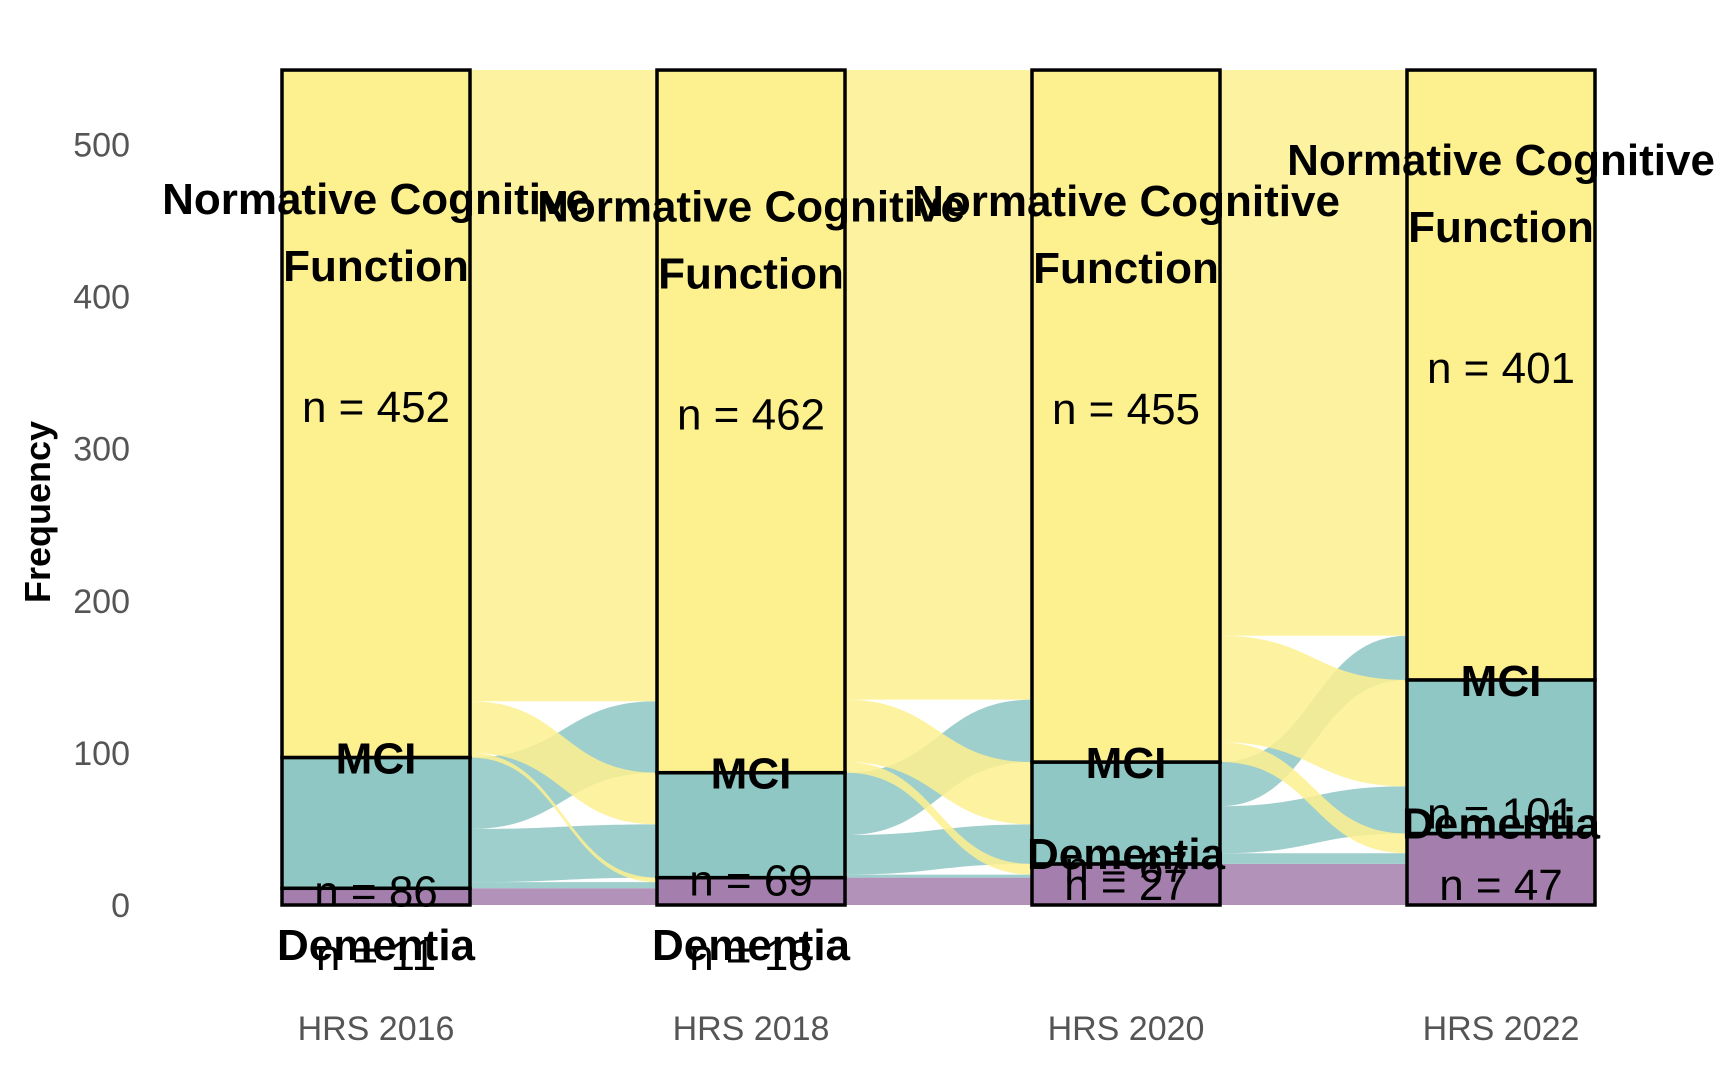 The image size is (1728, 1067). Describe the element at coordinates (751, 881) in the screenshot. I see `stratum-count-label: n = 69` at that location.